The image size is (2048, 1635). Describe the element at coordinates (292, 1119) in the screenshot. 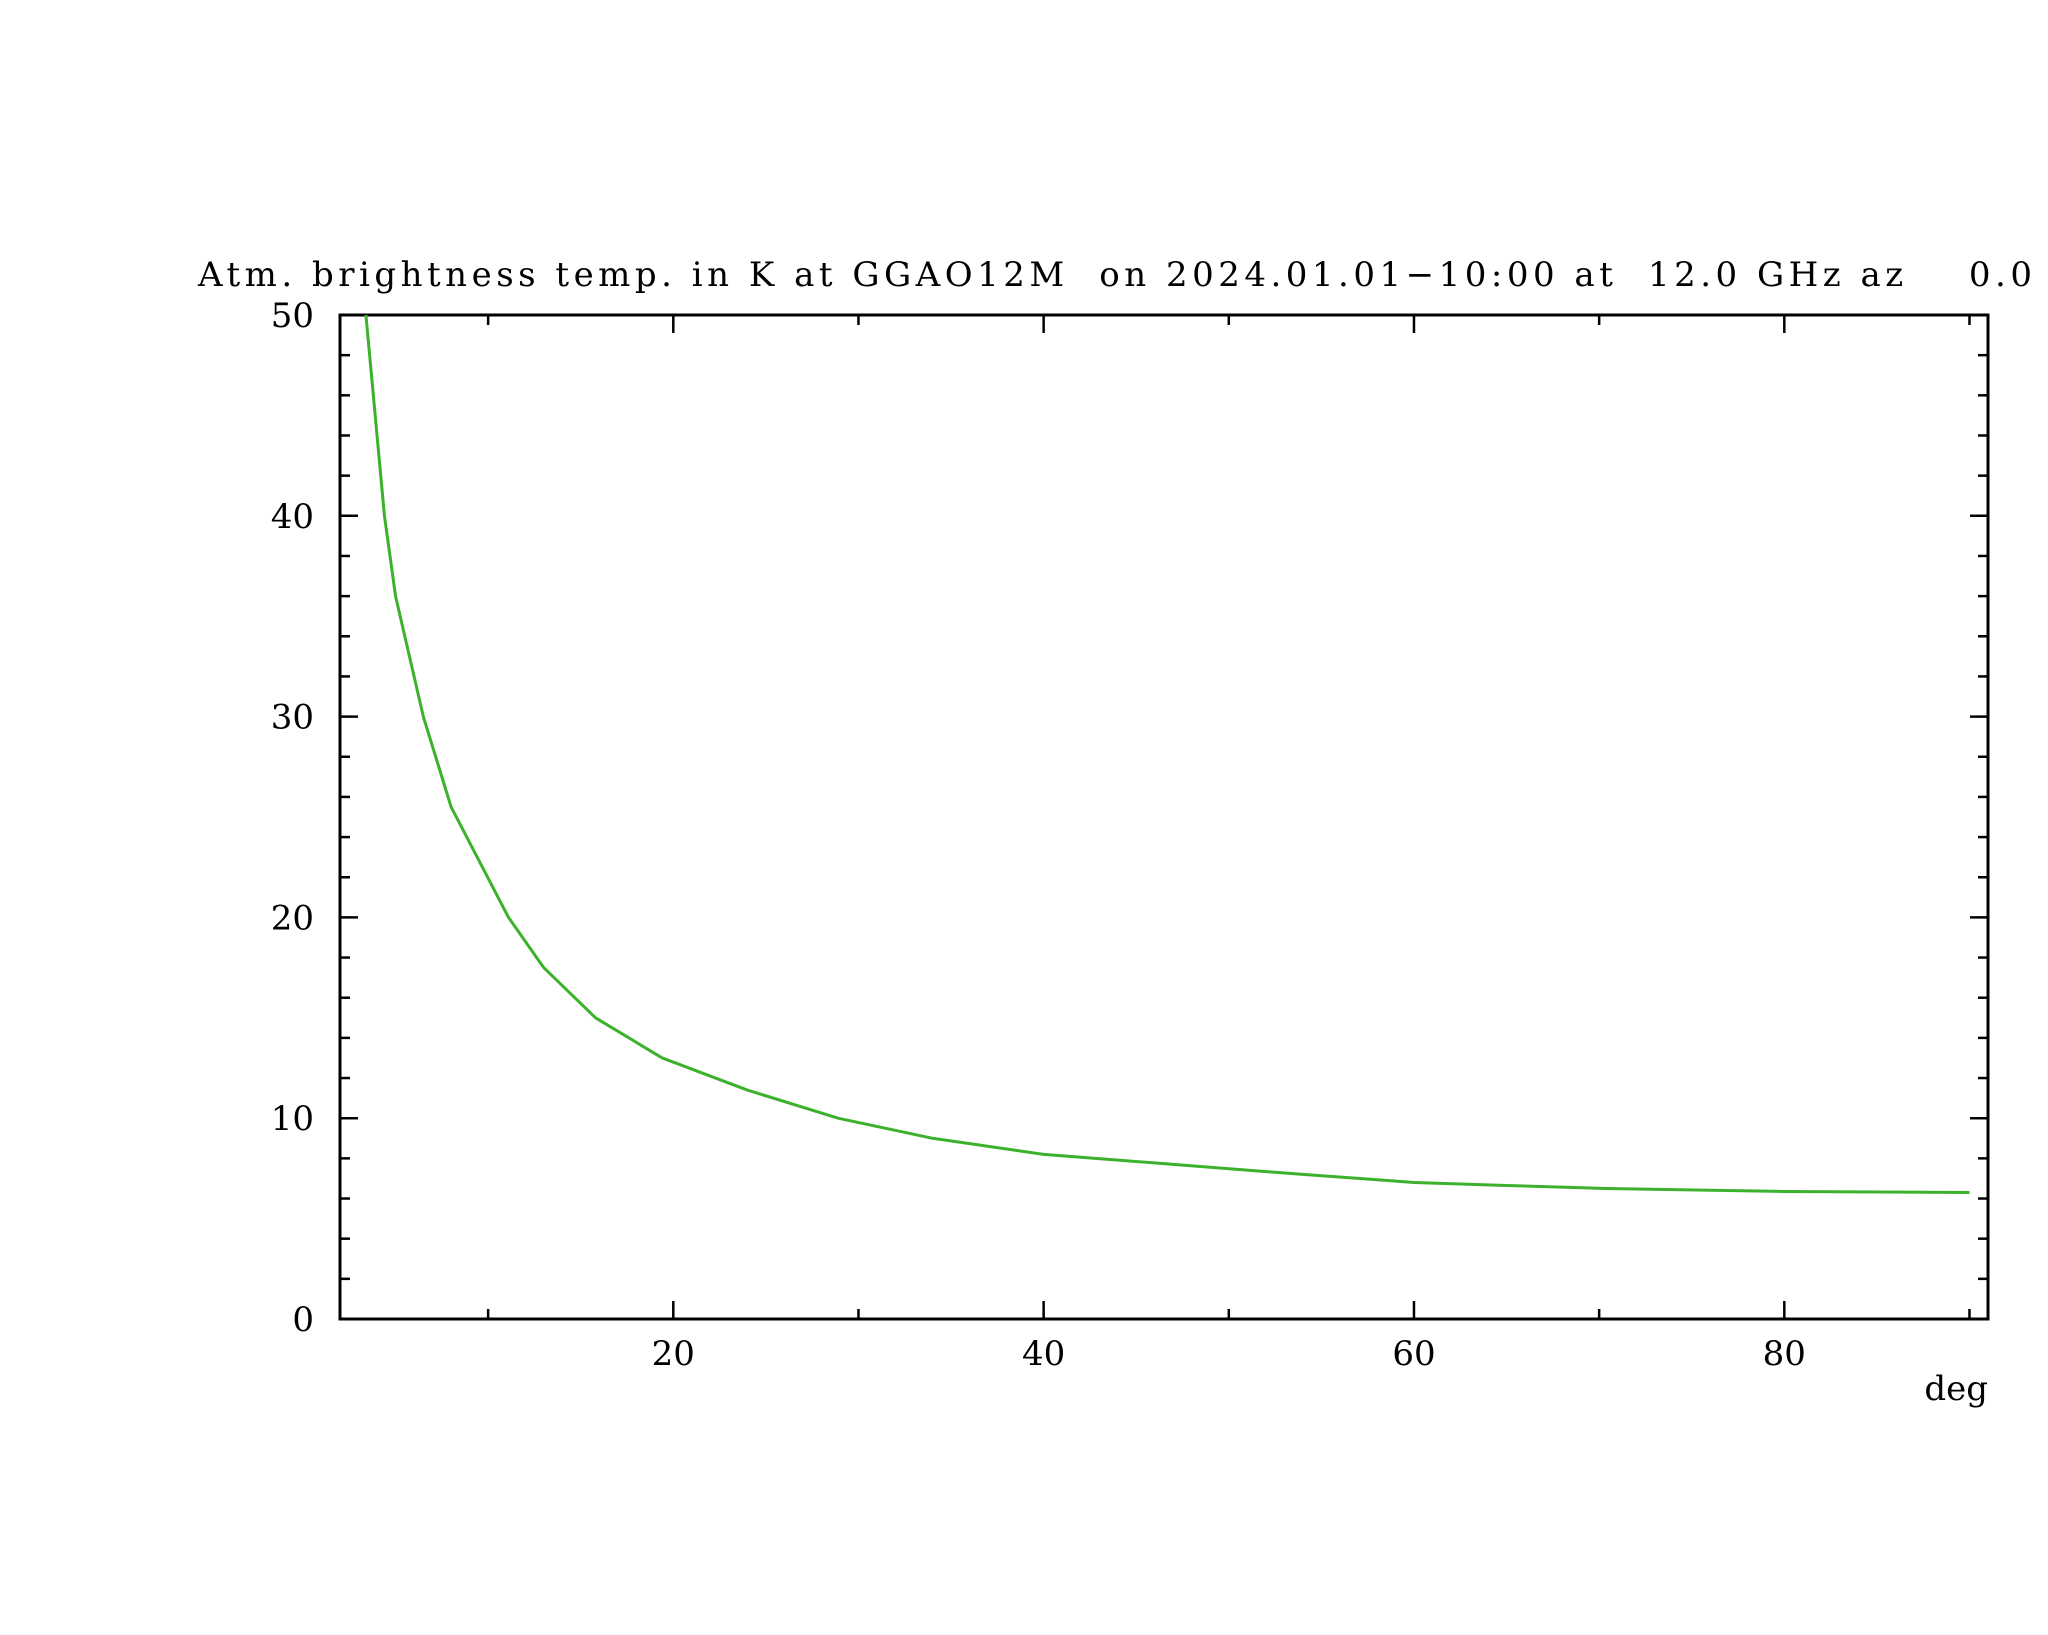

I see `y-tick-label: 10` at that location.